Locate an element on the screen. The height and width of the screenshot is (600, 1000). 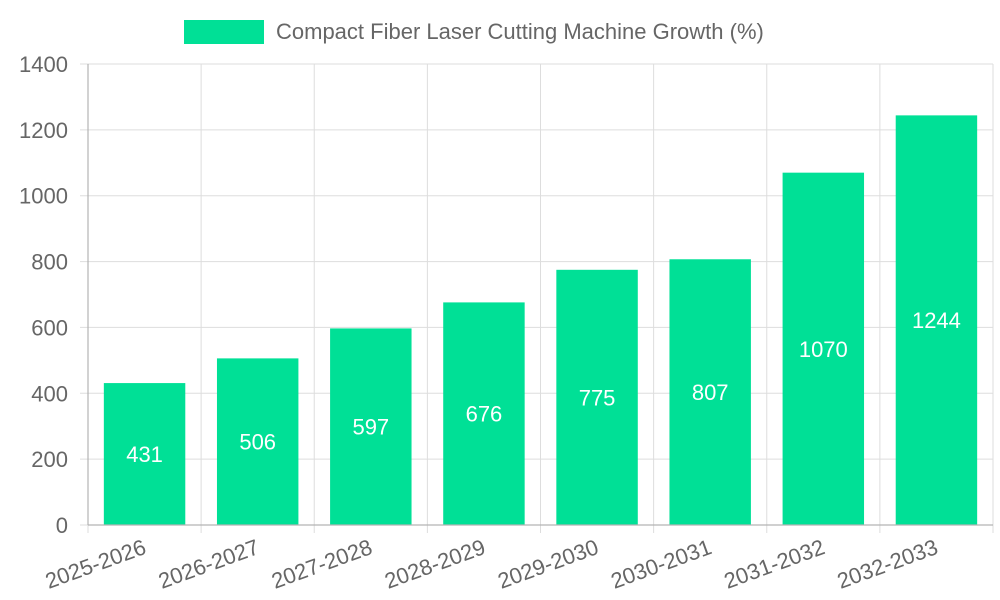
bar-value-label: 807 is located at coordinates (710, 392).